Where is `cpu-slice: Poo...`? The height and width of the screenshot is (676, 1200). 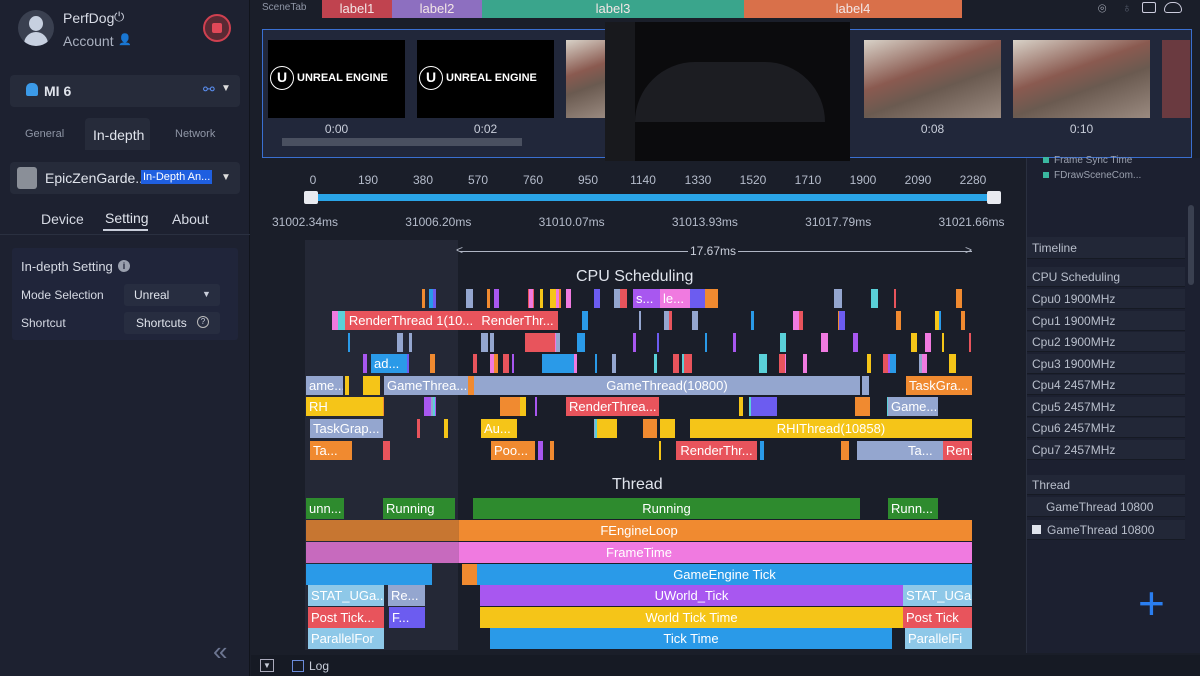
cpu-slice: Poo... is located at coordinates (513, 450).